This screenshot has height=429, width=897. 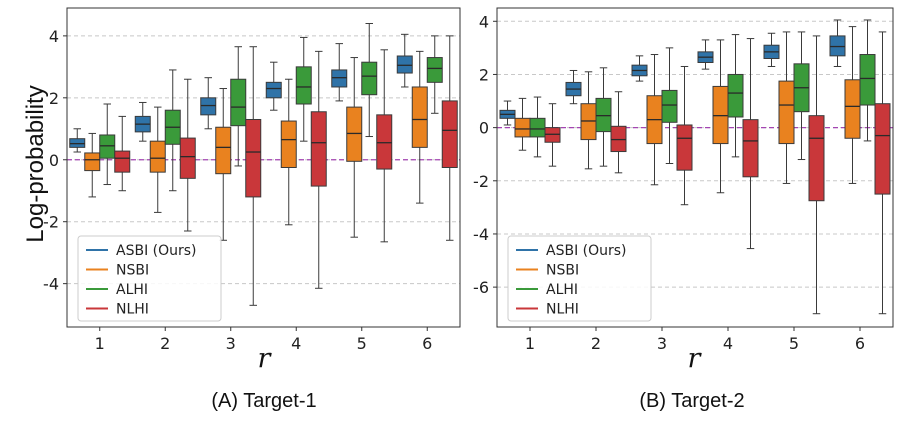 I want to click on y-axis-label: Log-probability, so click(x=35, y=163).